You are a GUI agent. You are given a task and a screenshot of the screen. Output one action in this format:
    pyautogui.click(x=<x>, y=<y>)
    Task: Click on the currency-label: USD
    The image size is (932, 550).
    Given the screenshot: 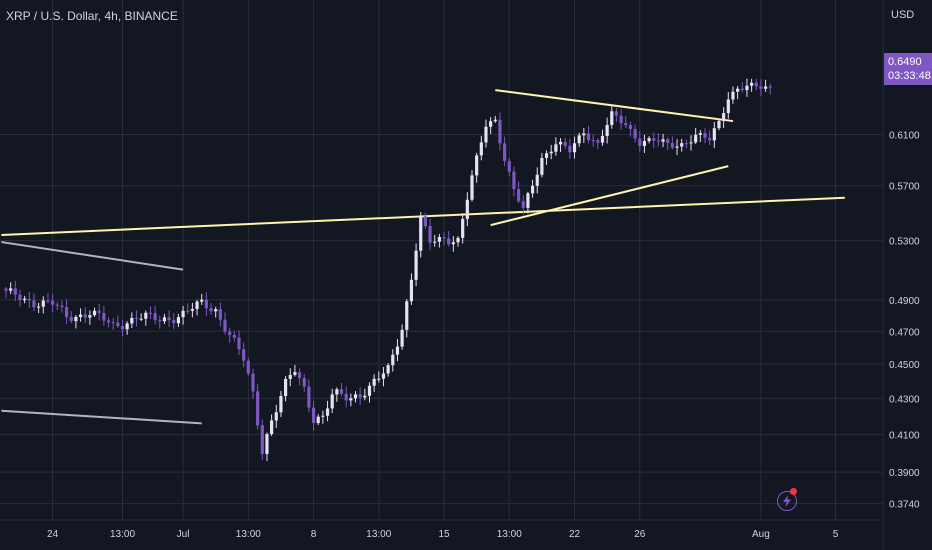 What is the action you would take?
    pyautogui.click(x=903, y=15)
    